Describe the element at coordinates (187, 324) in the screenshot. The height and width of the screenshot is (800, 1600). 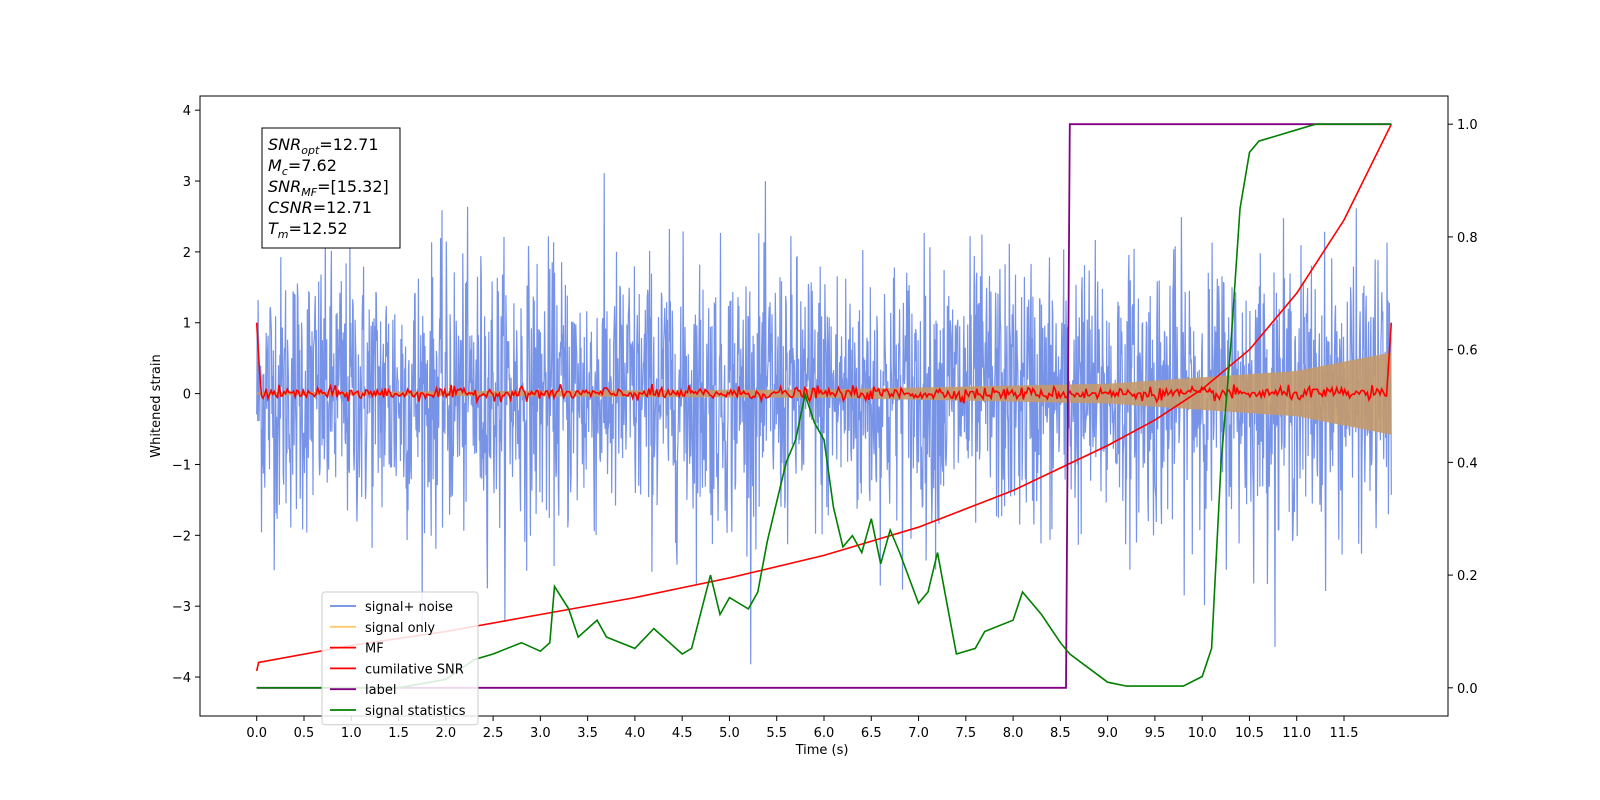
I see `y-left-tick-label: 1` at that location.